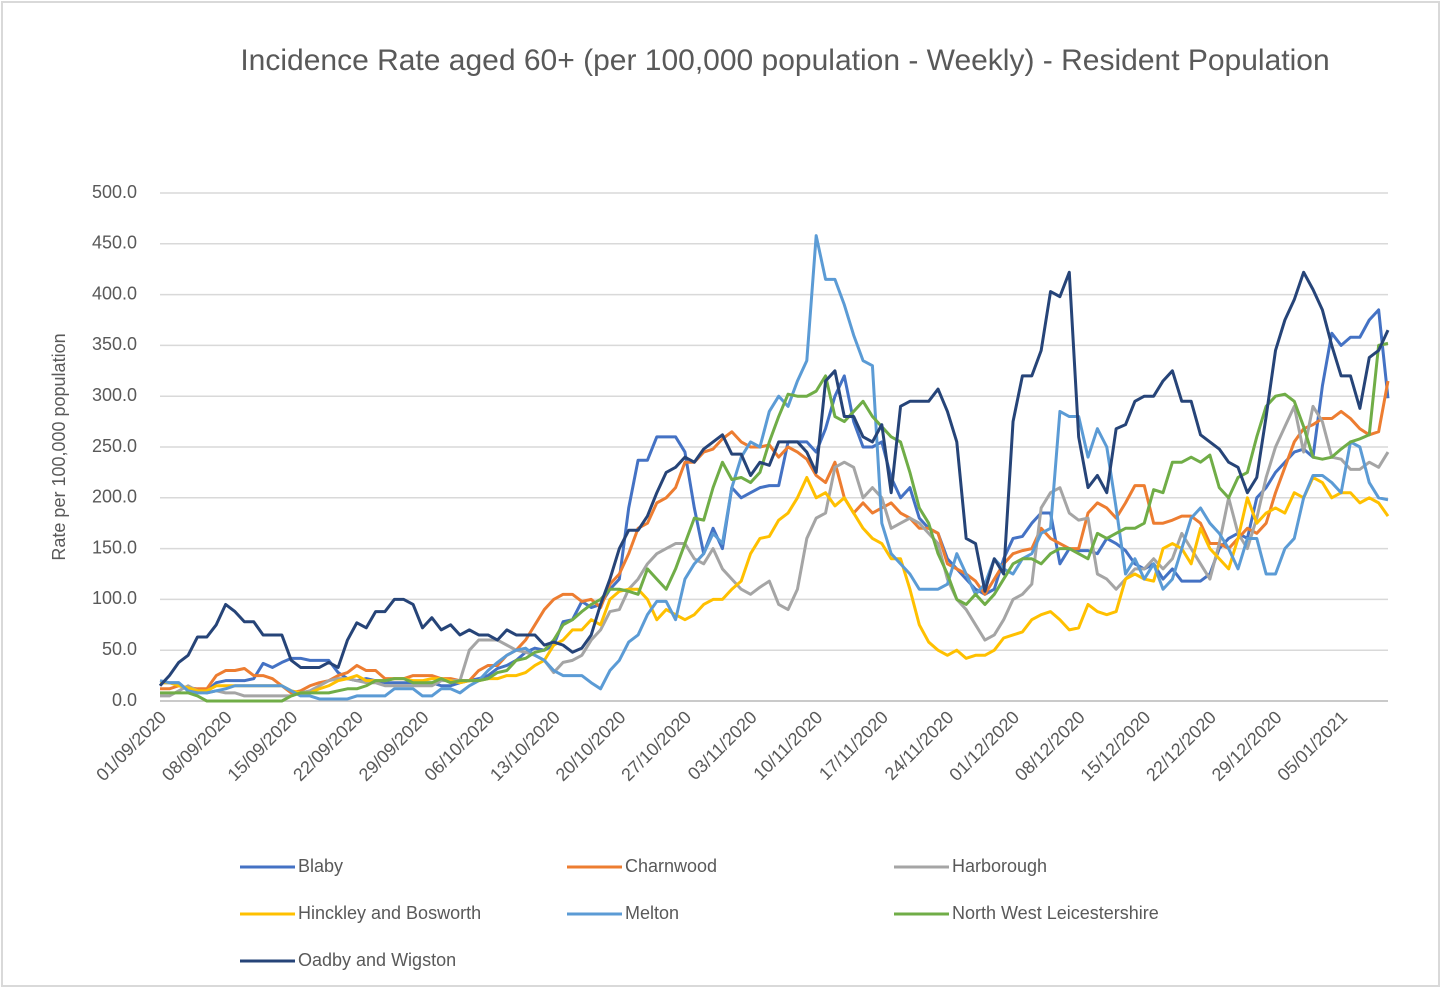 This screenshot has width=1443, height=990. I want to click on y-tick-label: 250.0, so click(114, 446).